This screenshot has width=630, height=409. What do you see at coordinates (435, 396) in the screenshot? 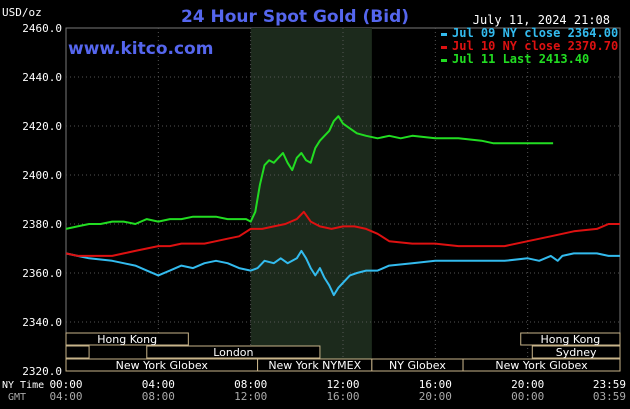
I see `x-tick-label-gmt: 20:00` at bounding box center [435, 396].